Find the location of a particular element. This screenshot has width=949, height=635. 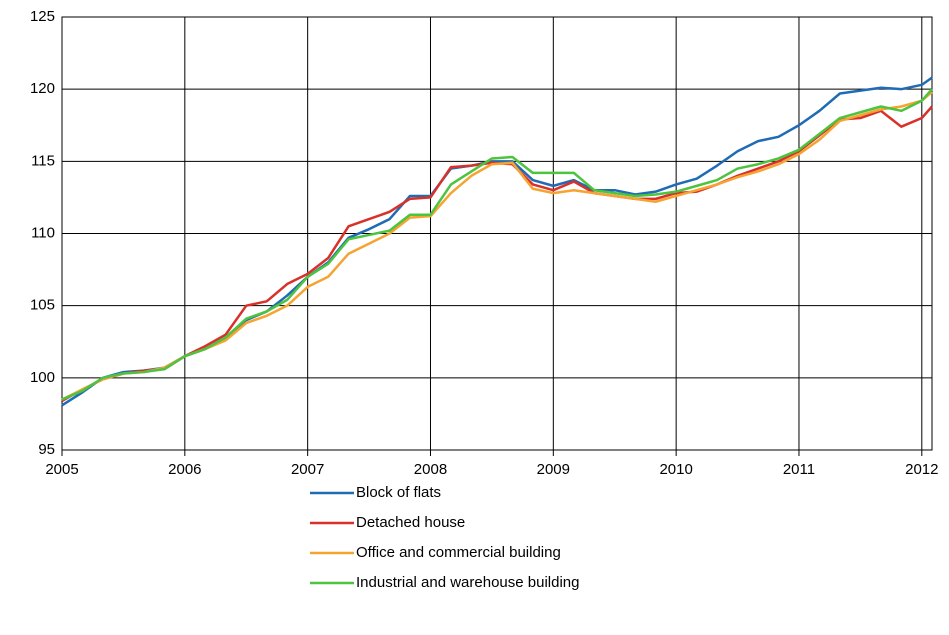

legend-label: Block of flats is located at coordinates (398, 492).